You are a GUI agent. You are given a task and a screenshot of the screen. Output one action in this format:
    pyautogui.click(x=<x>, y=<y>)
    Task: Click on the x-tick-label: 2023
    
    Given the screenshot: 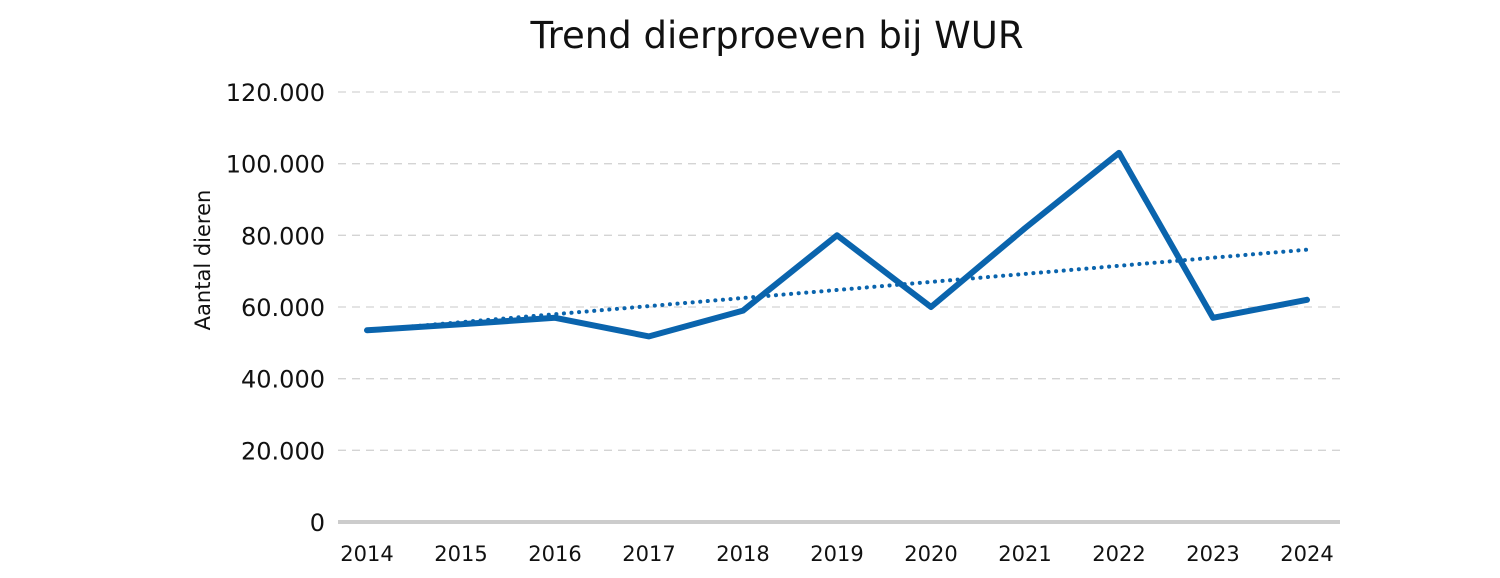 What is the action you would take?
    pyautogui.click(x=1212, y=554)
    